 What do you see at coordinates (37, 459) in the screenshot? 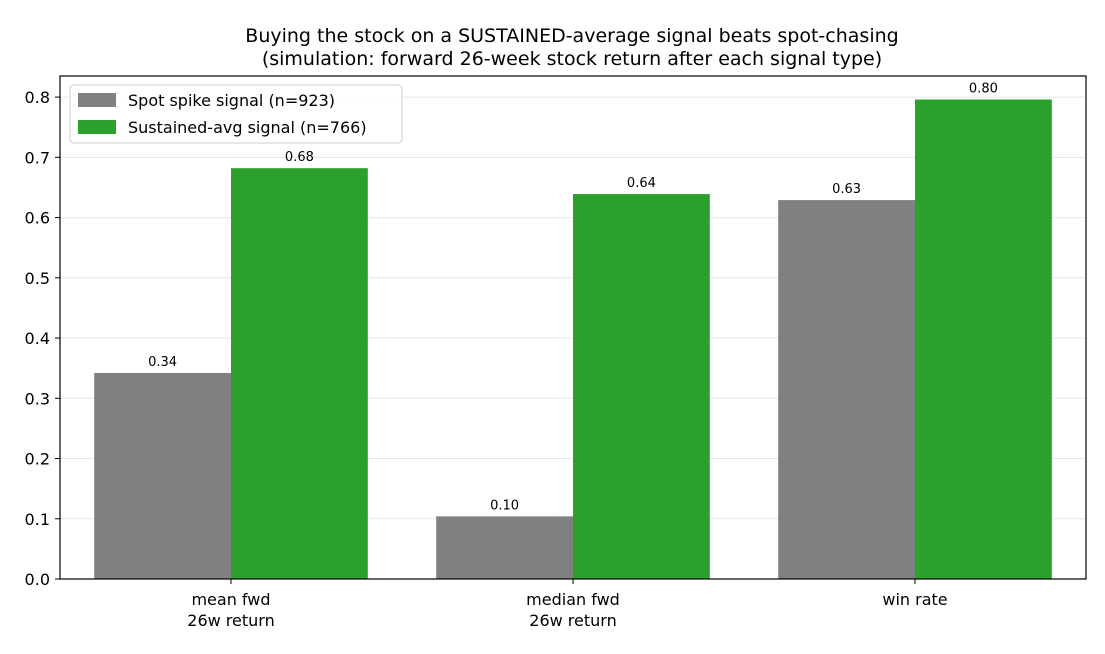
I see `y-tick-label: 0.2` at bounding box center [37, 459].